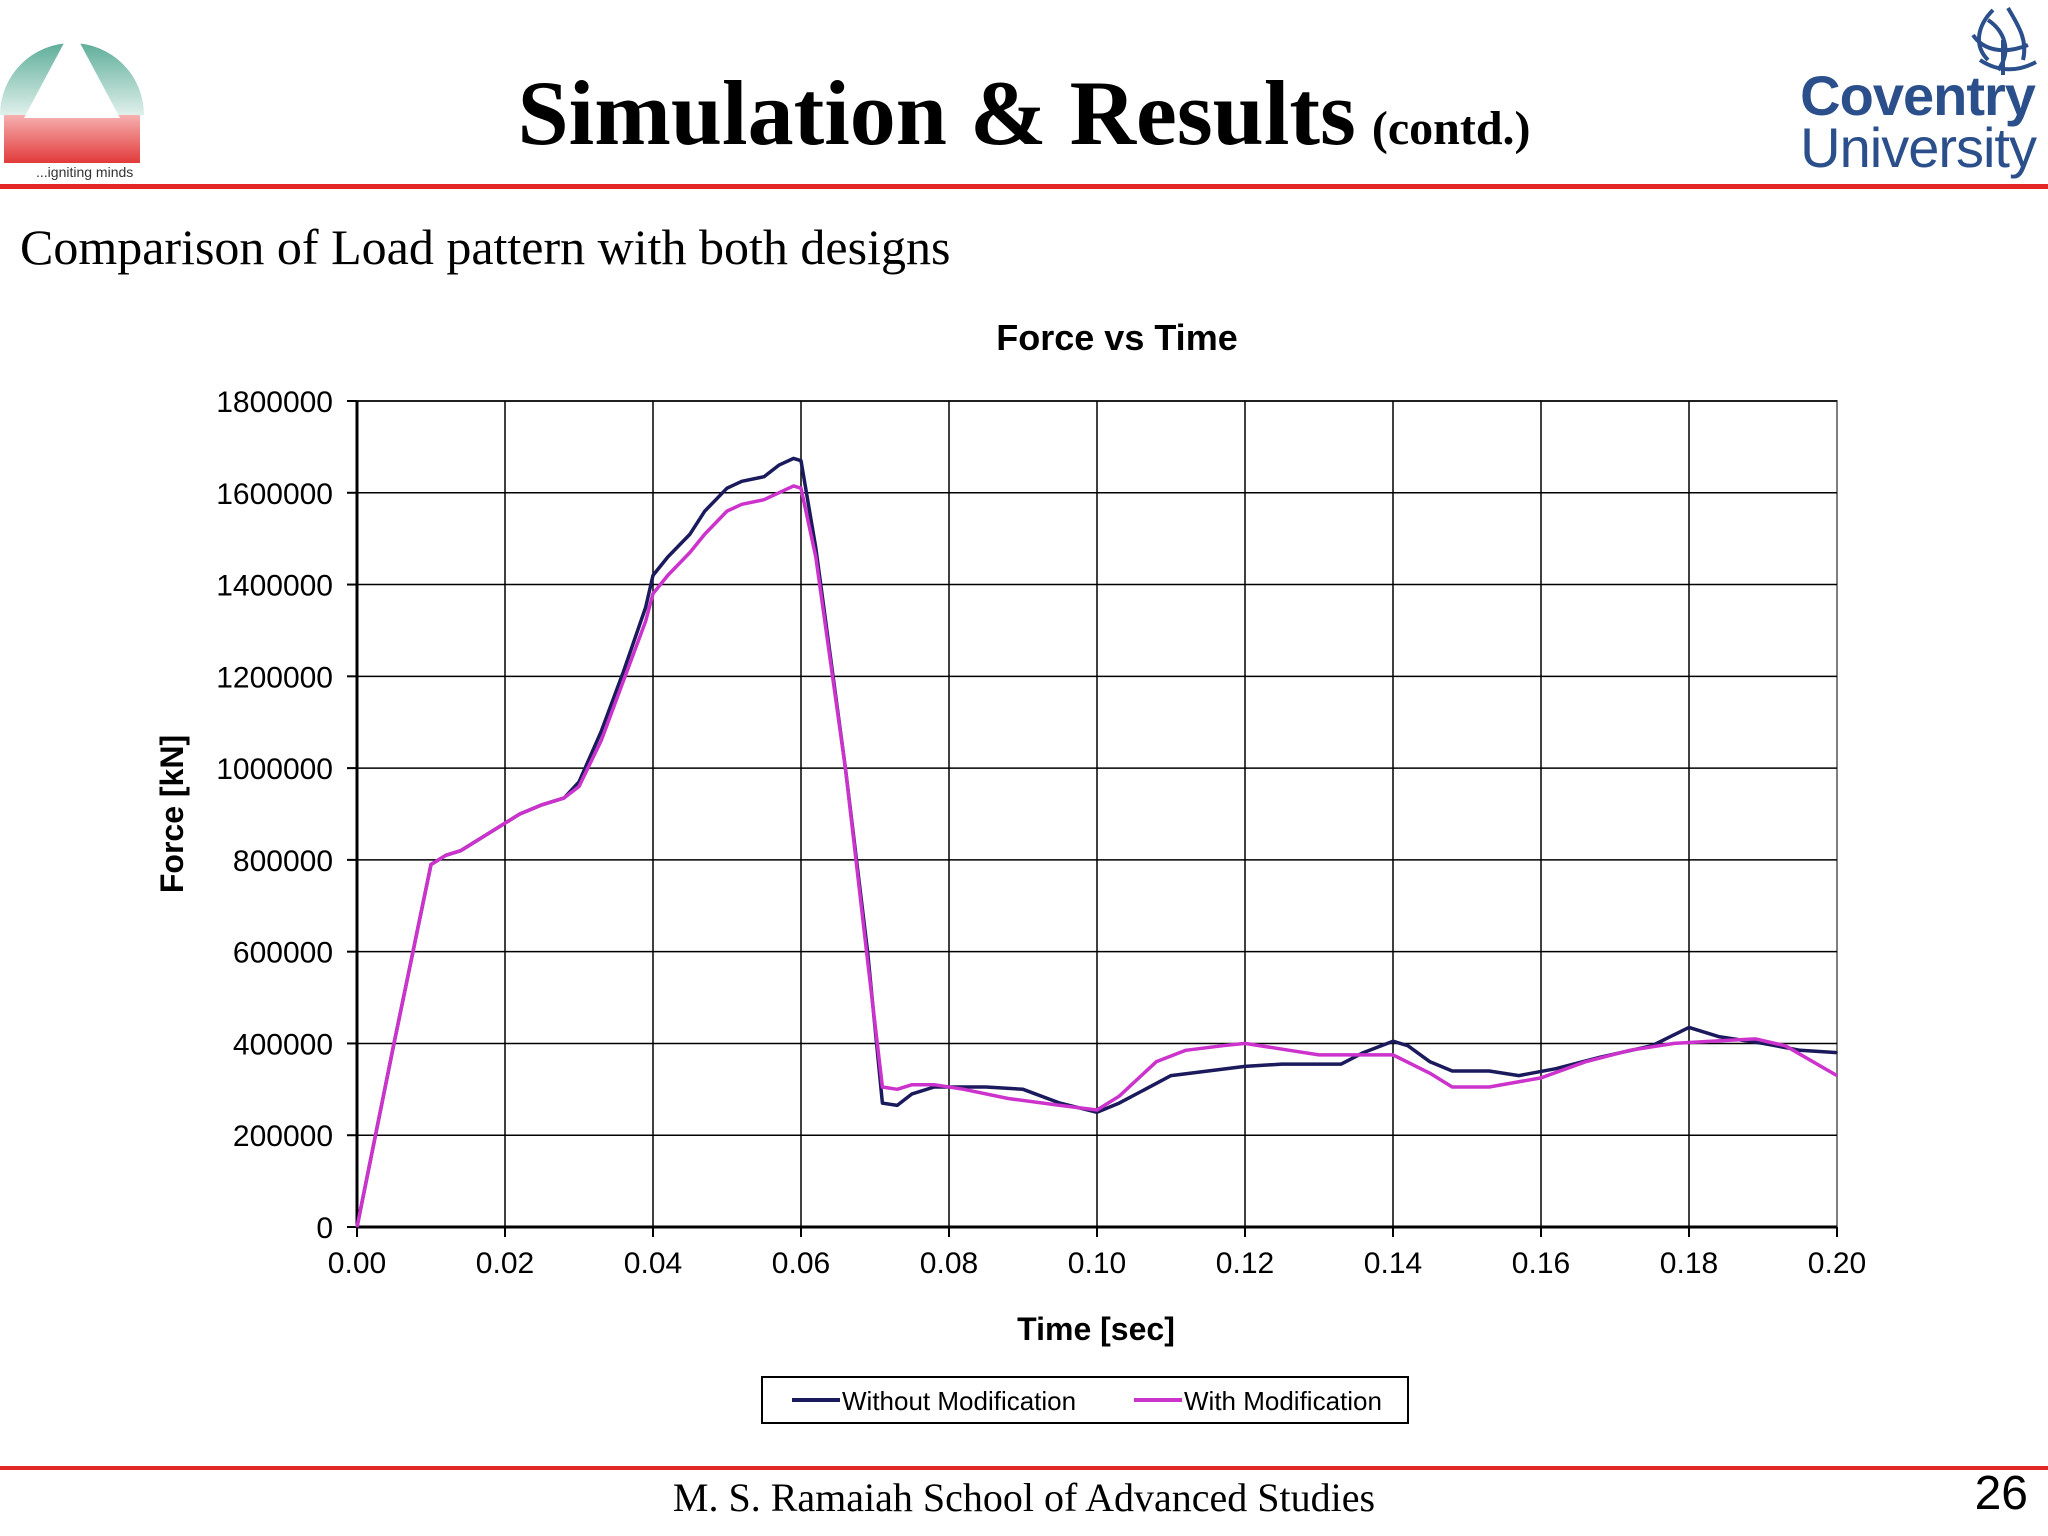  I want to click on x-tick-label: 0.00, so click(357, 1263).